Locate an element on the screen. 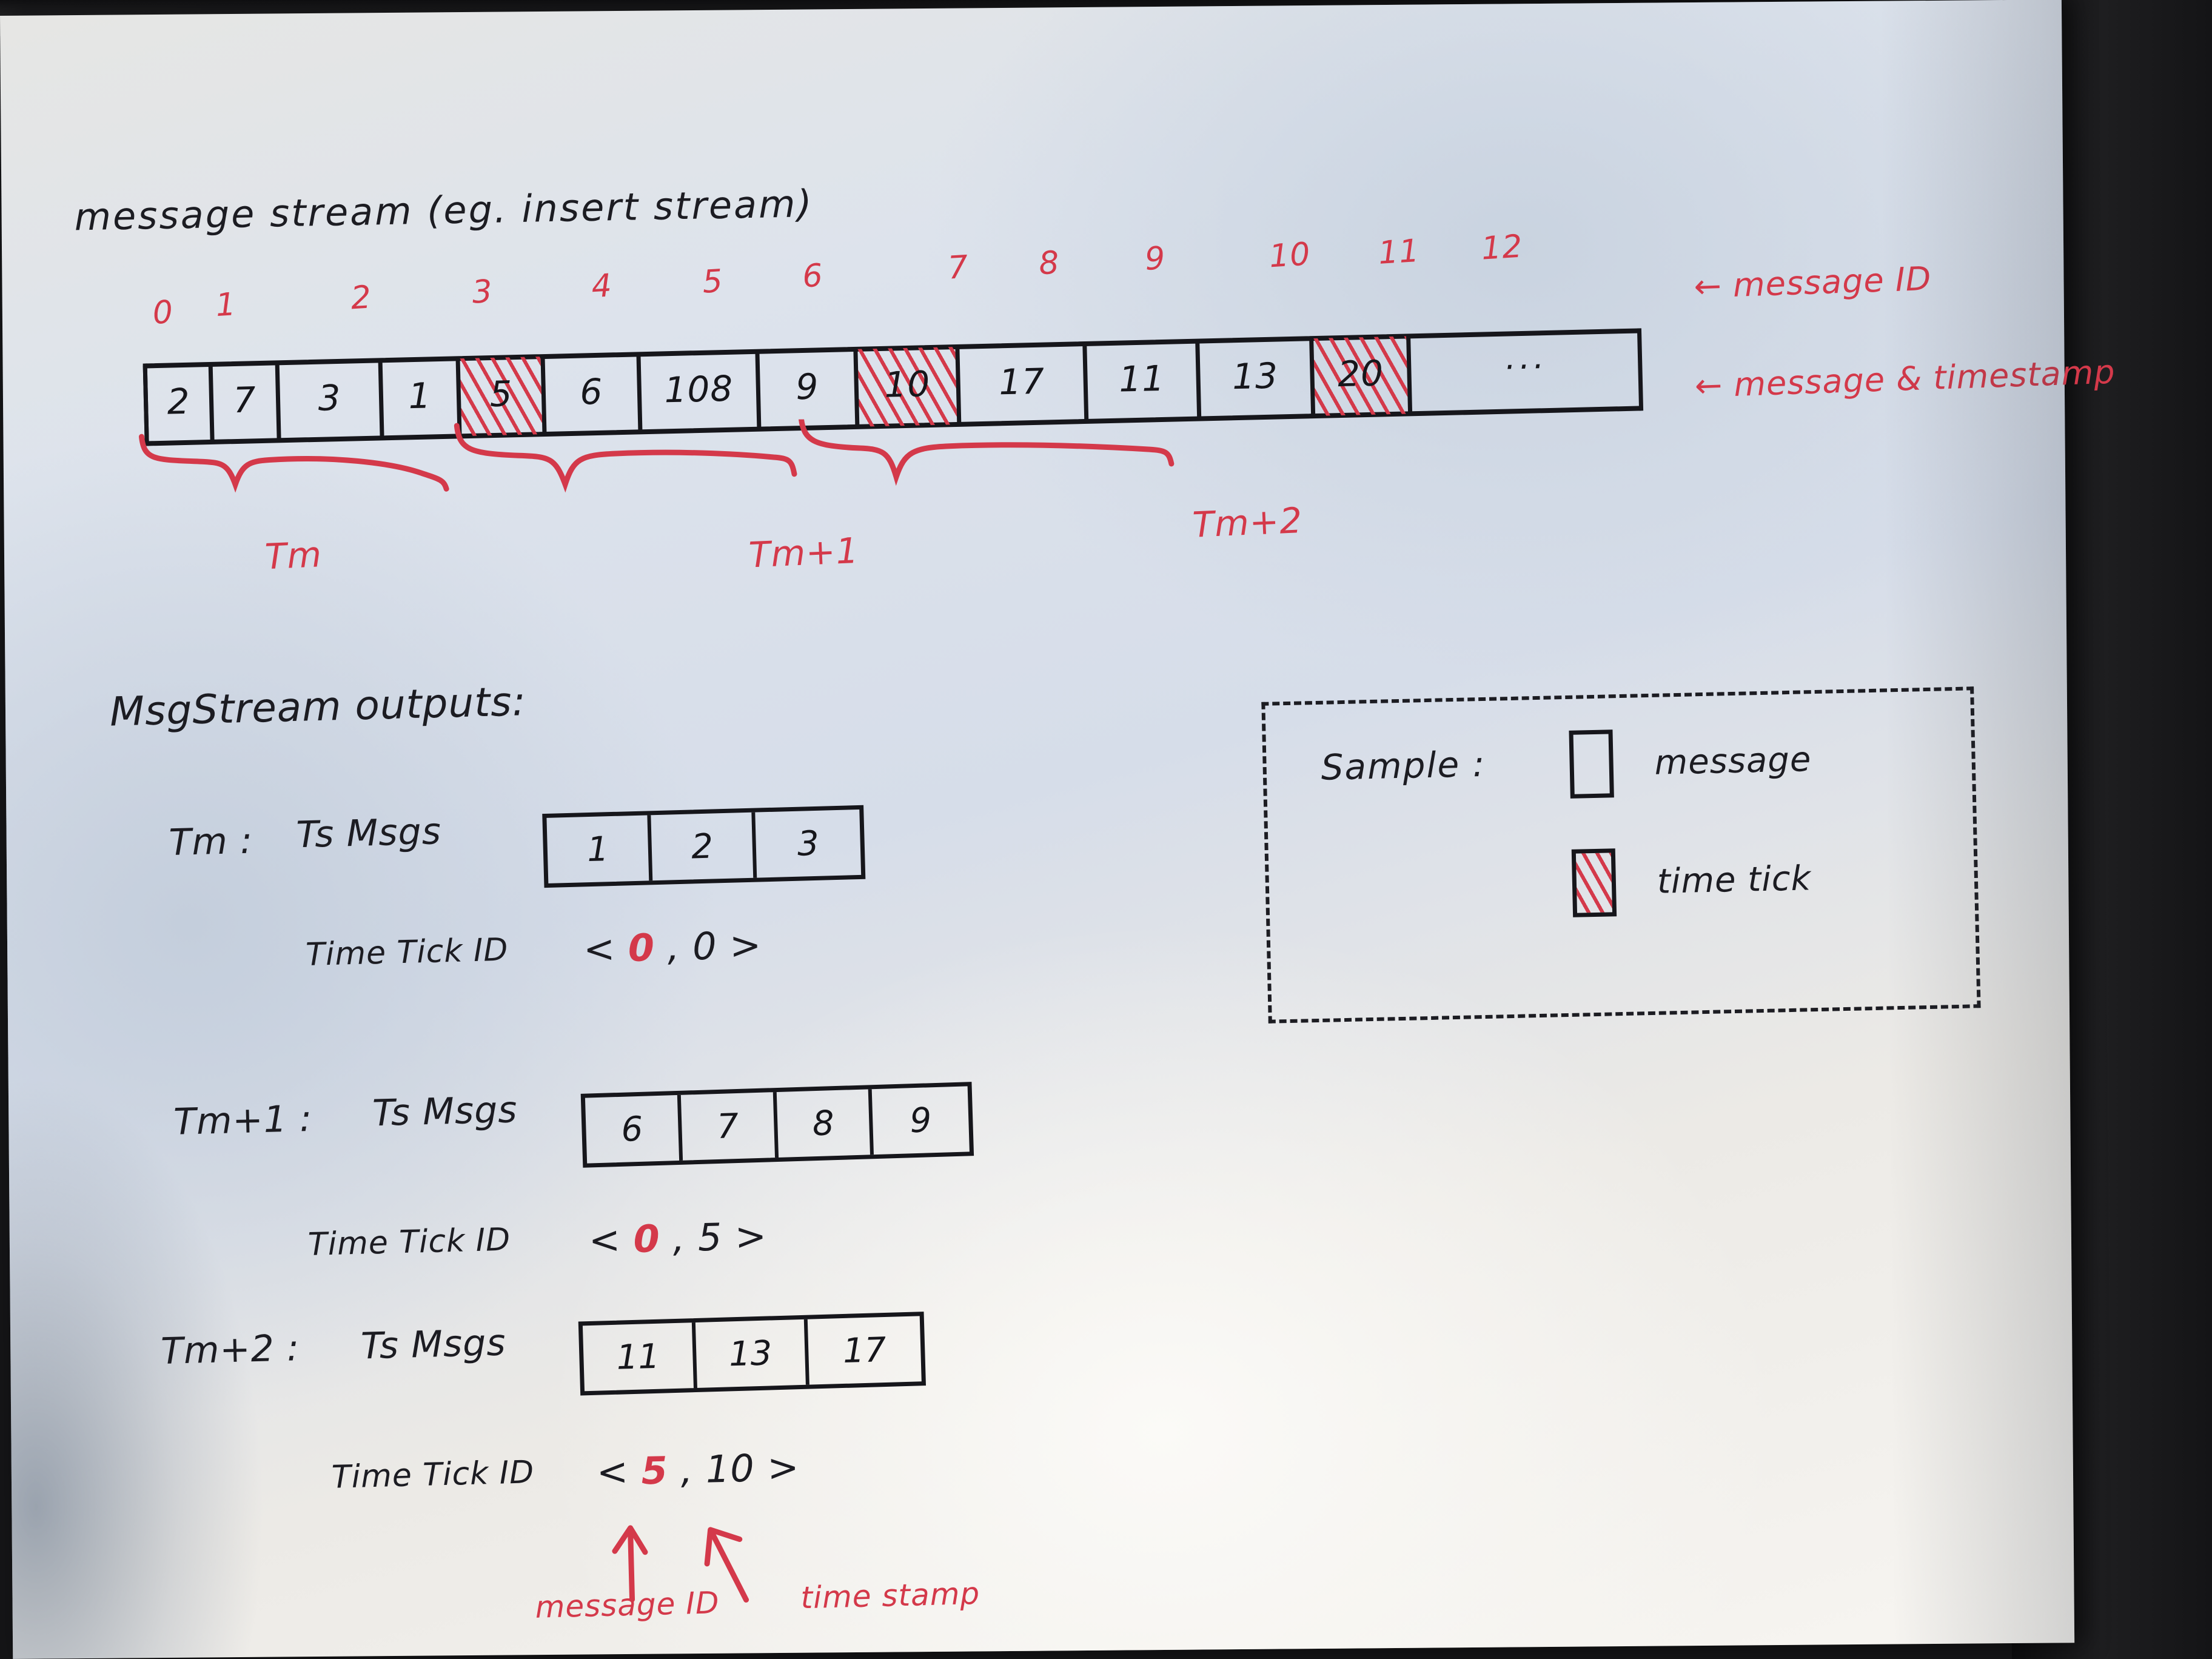 This screenshot has height=1659, width=2212. output-group-name-tm: Tm : is located at coordinates (210, 842).